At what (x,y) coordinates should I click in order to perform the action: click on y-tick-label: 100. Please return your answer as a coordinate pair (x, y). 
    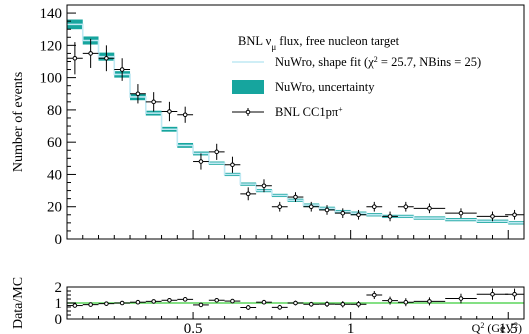
    Looking at the image, I should click on (51, 79).